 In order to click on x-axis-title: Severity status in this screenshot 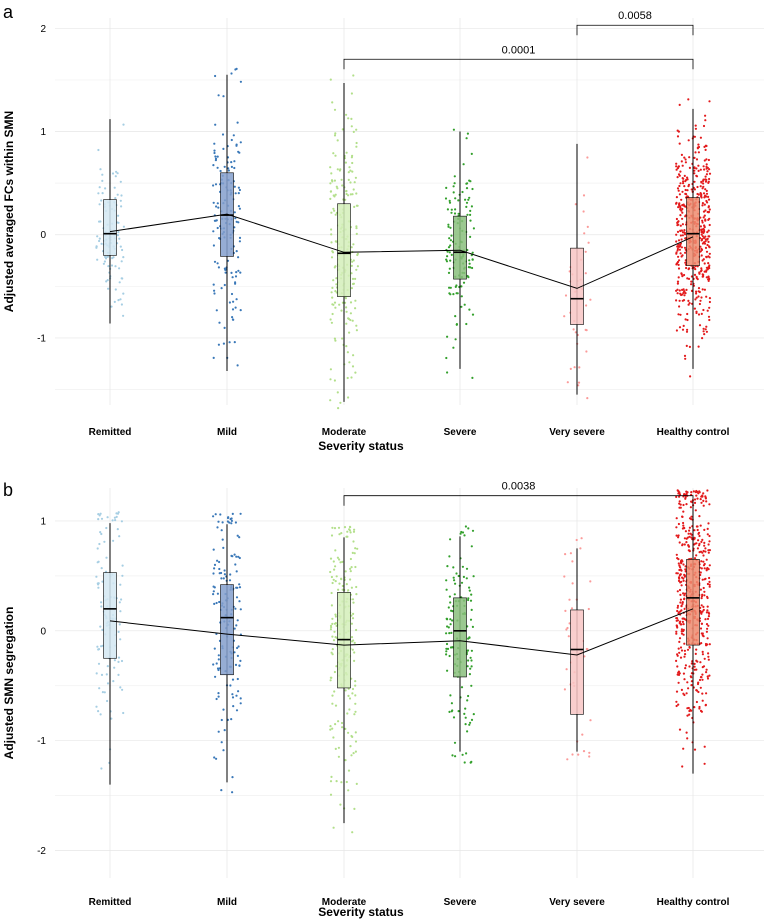, I will do `click(361, 912)`.